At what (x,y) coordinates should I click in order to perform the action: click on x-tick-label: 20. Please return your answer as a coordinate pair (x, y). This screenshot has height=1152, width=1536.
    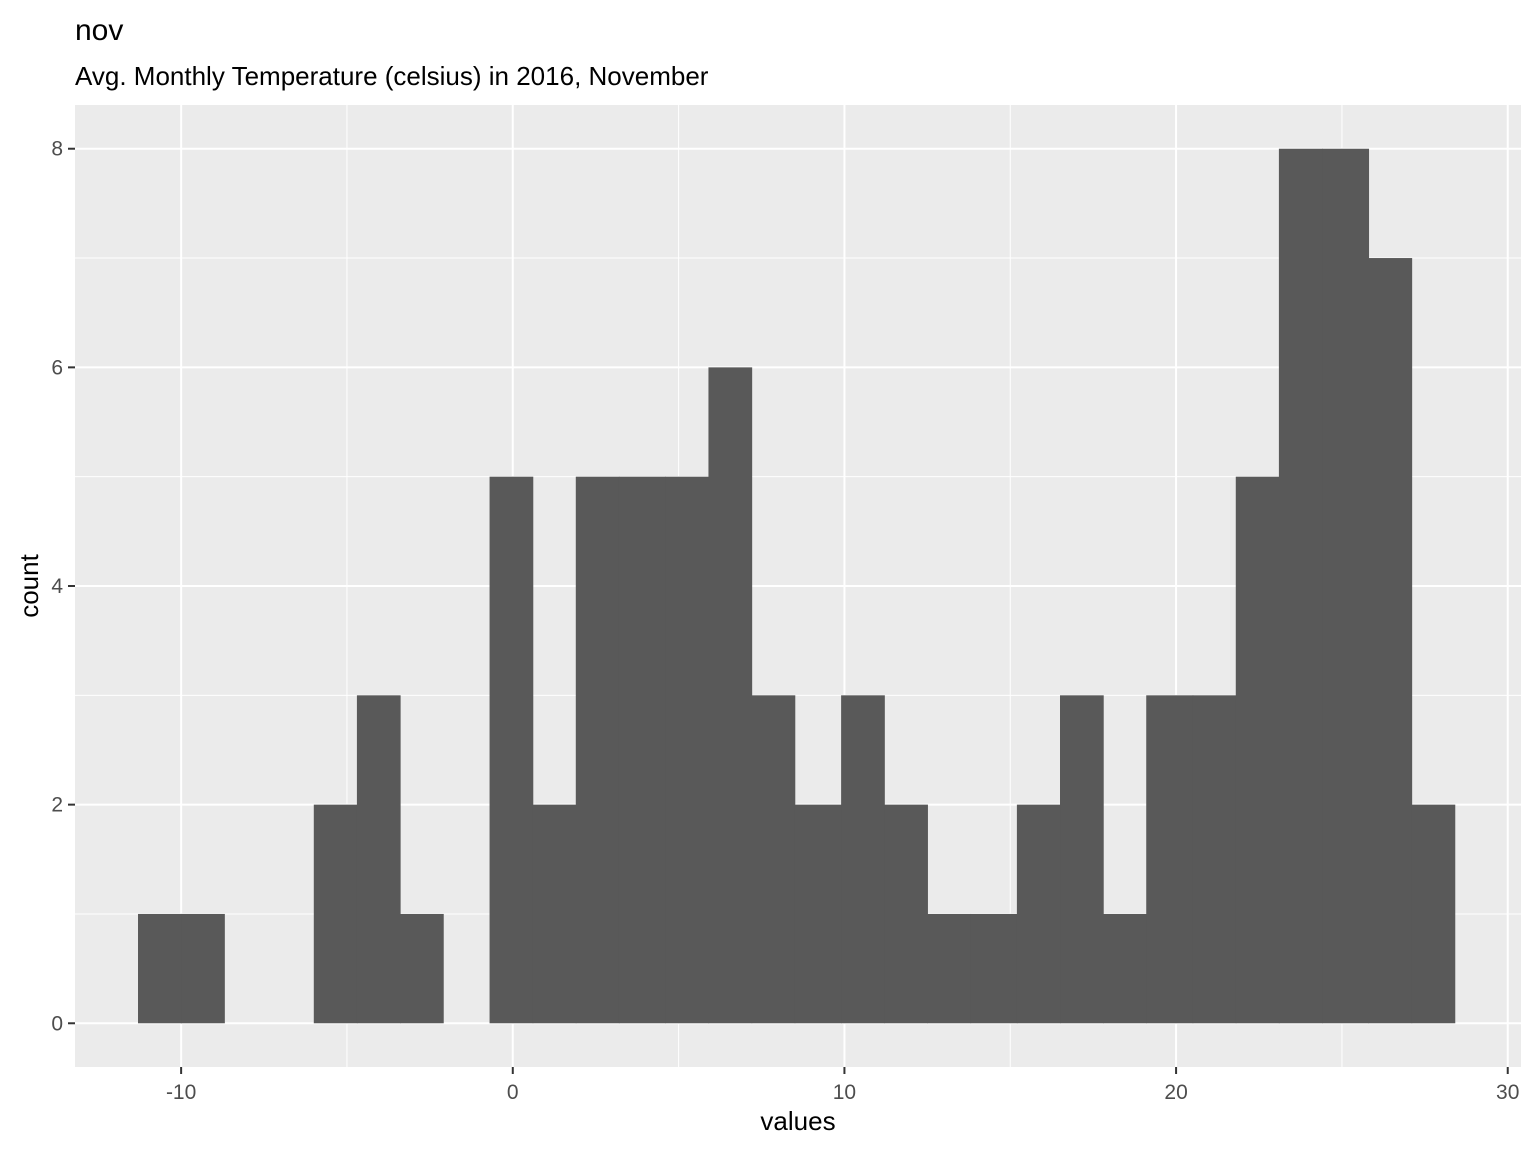
    Looking at the image, I should click on (1175, 1092).